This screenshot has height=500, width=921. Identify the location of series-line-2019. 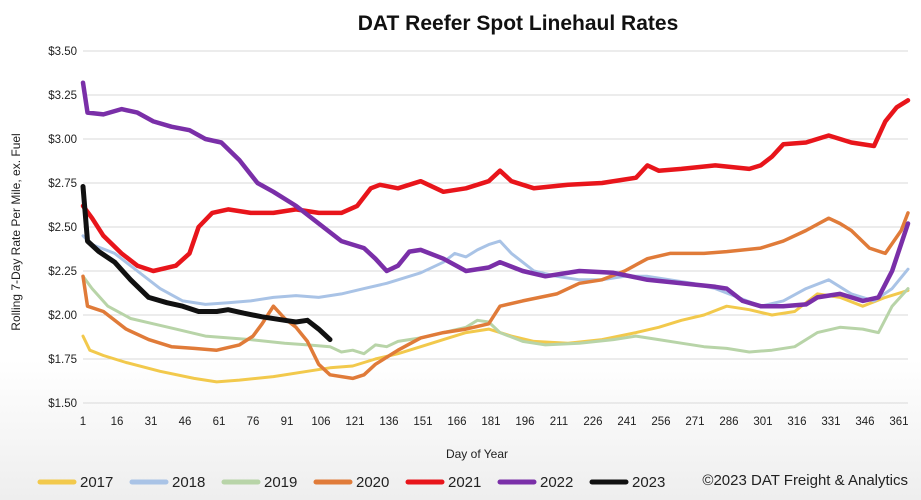
(495, 315).